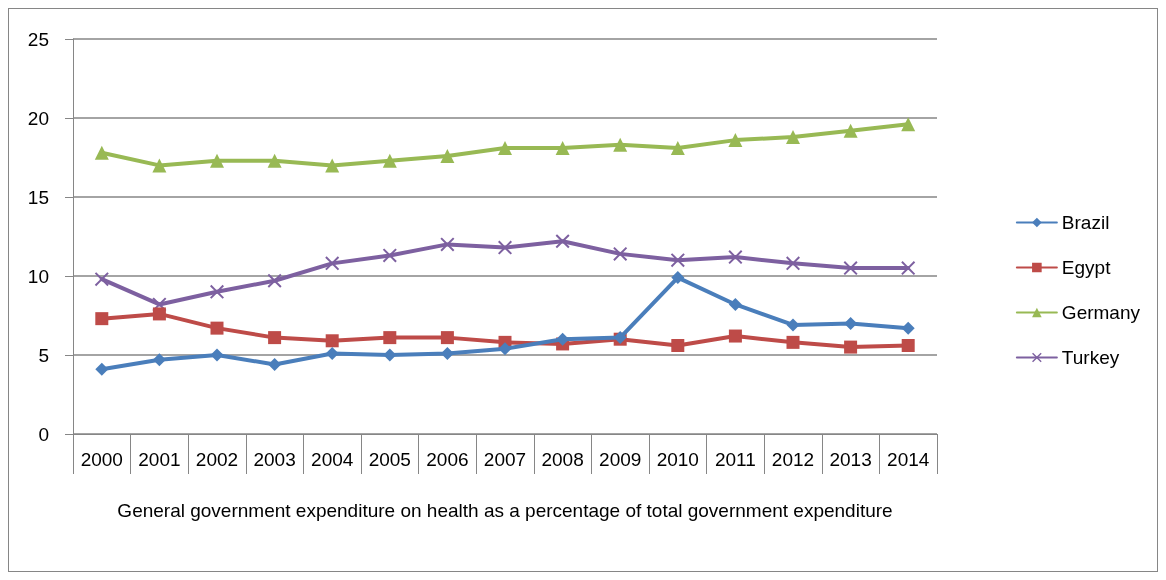 This screenshot has width=1166, height=580. Describe the element at coordinates (1086, 267) in the screenshot. I see `legend-label: Egypt` at that location.